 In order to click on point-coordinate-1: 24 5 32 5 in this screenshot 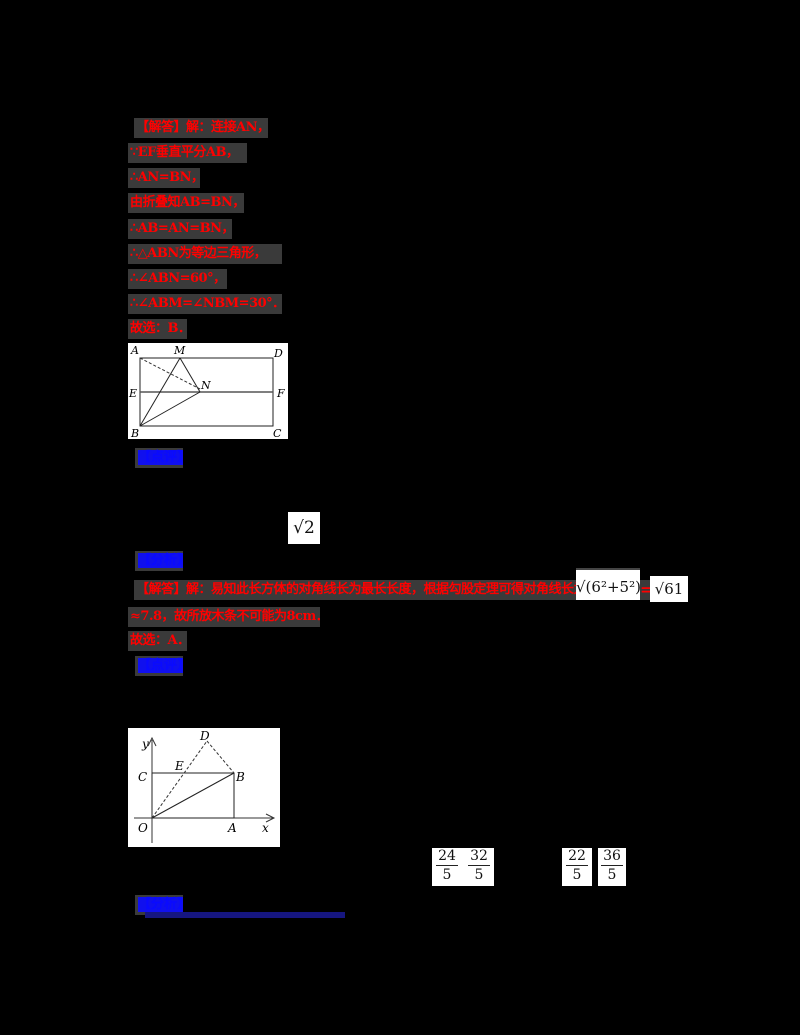, I will do `click(463, 867)`.